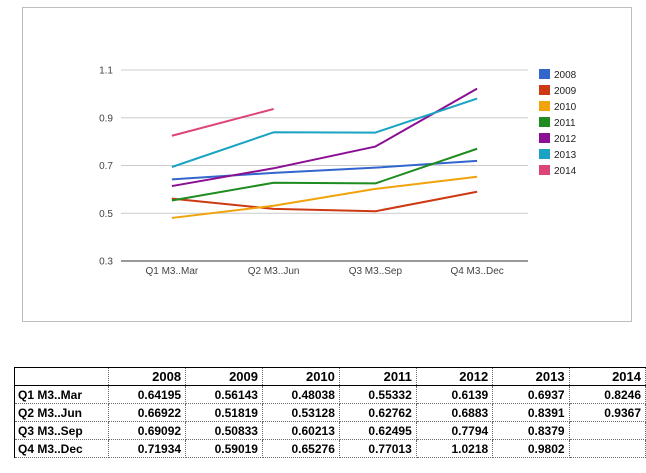 The image size is (646, 473). What do you see at coordinates (565, 155) in the screenshot?
I see `legend-label-2013: 2013` at bounding box center [565, 155].